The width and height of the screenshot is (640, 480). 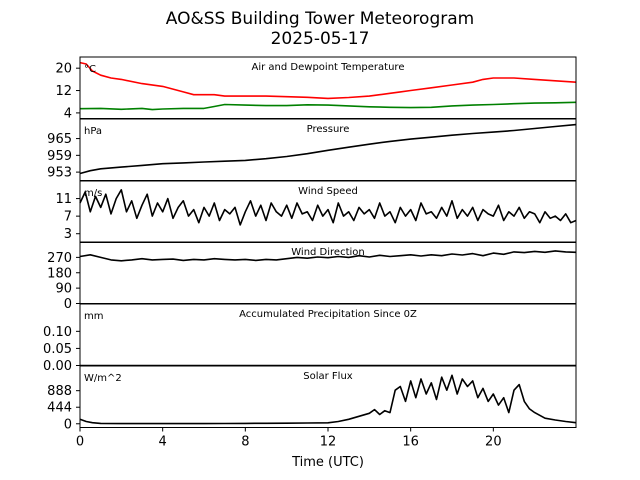 I want to click on y-tick-label: 888, so click(x=59, y=391).